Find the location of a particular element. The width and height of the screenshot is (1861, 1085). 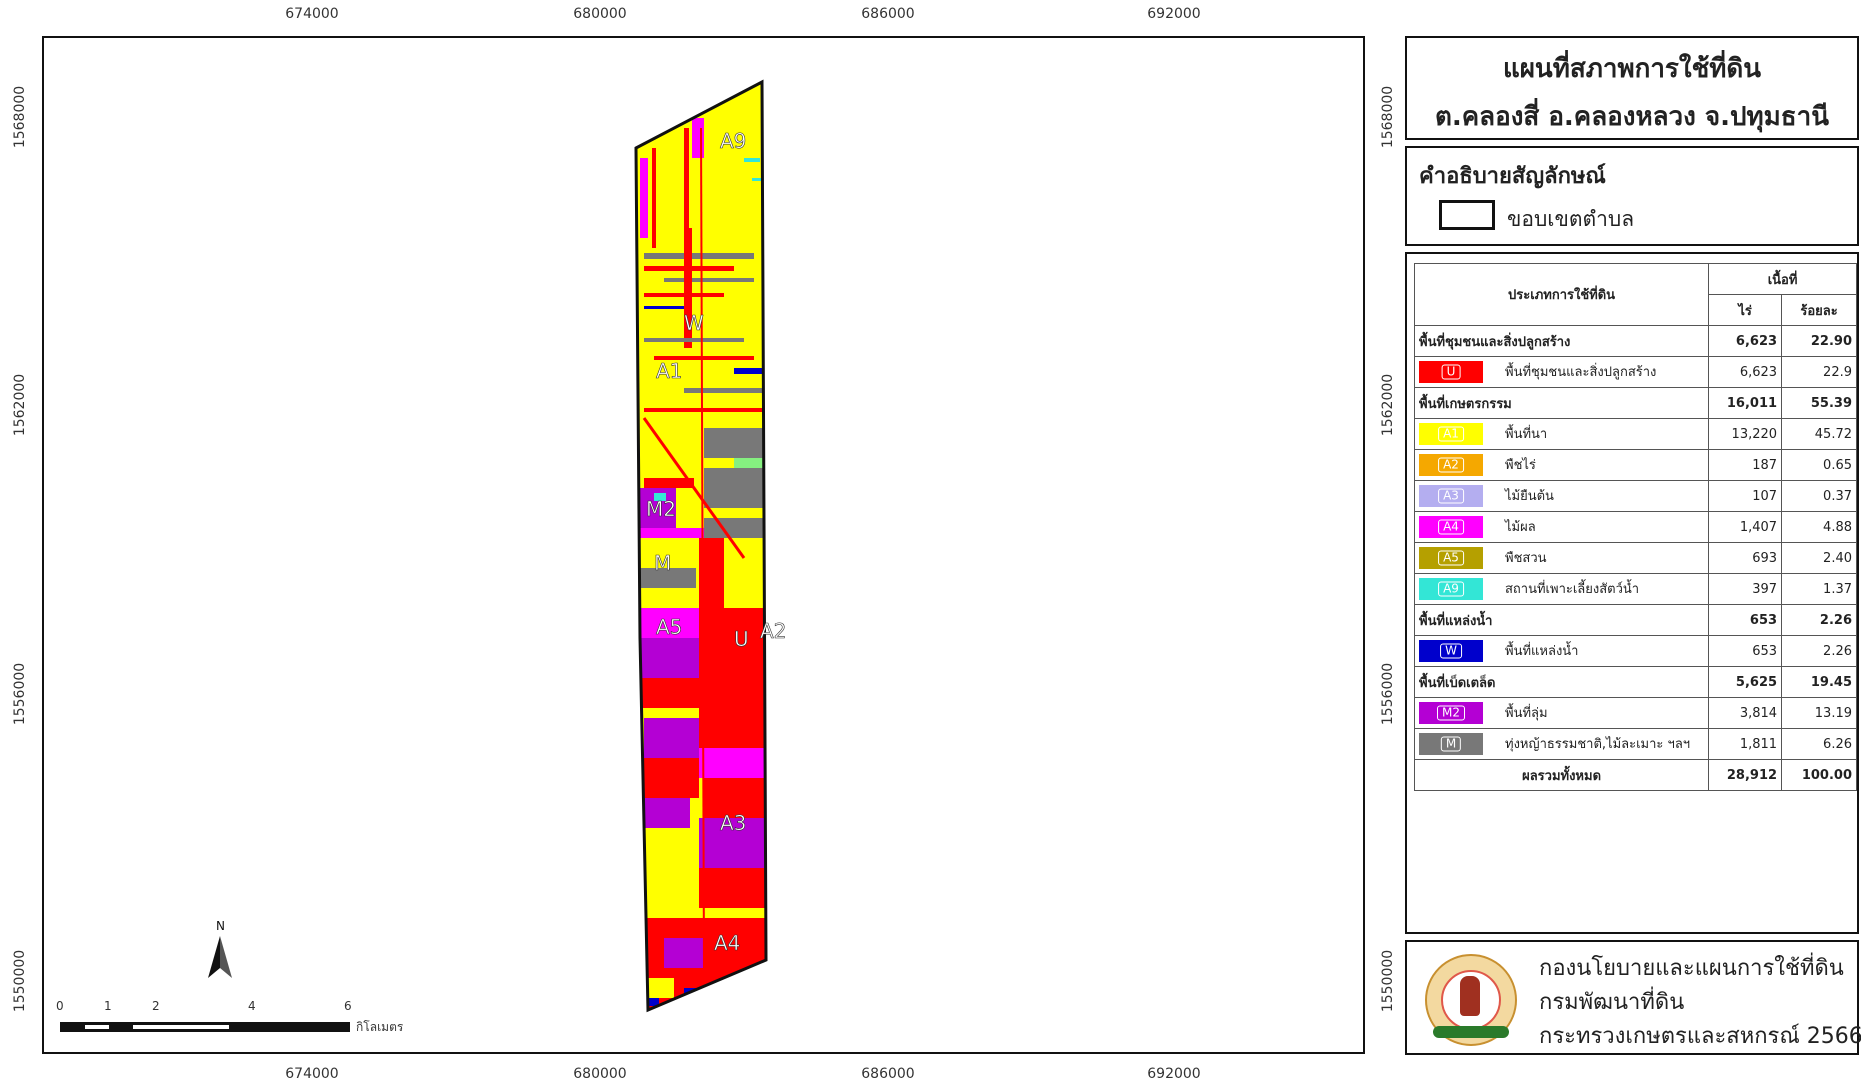

item-cell: M ทุ่งหญ้าธรรมชาติ,ไม้ละเมาะ ฯลฯ is located at coordinates (1561, 744).